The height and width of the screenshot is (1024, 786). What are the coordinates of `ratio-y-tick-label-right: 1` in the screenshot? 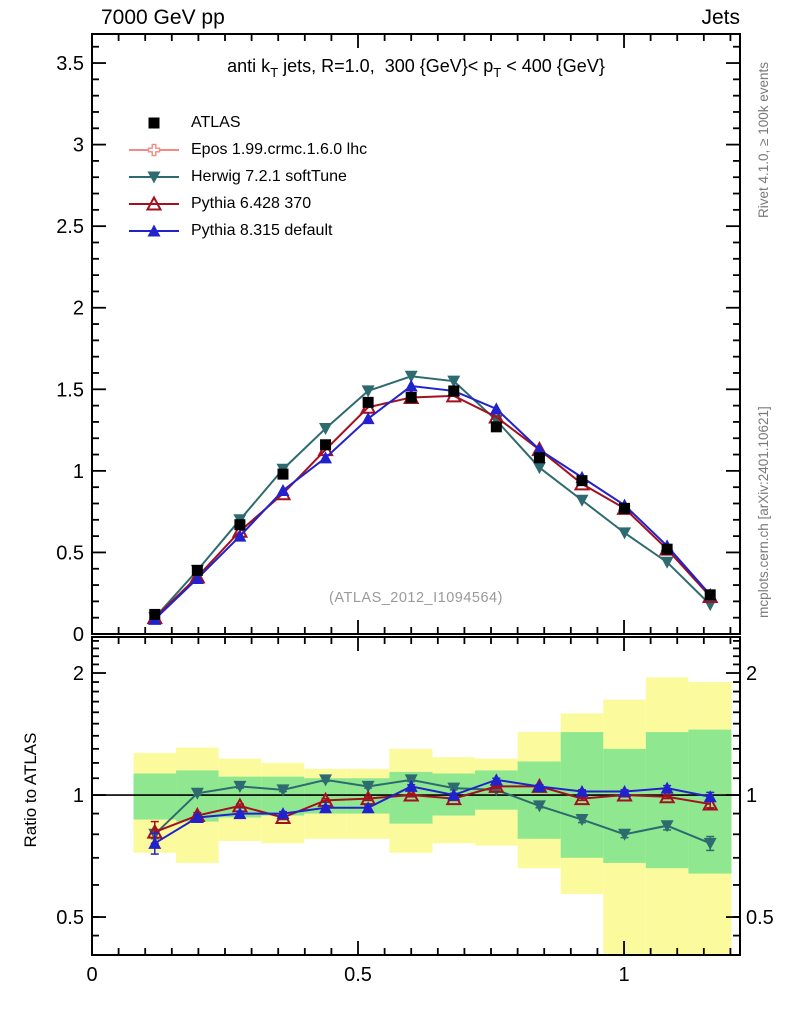 It's located at (751, 796).